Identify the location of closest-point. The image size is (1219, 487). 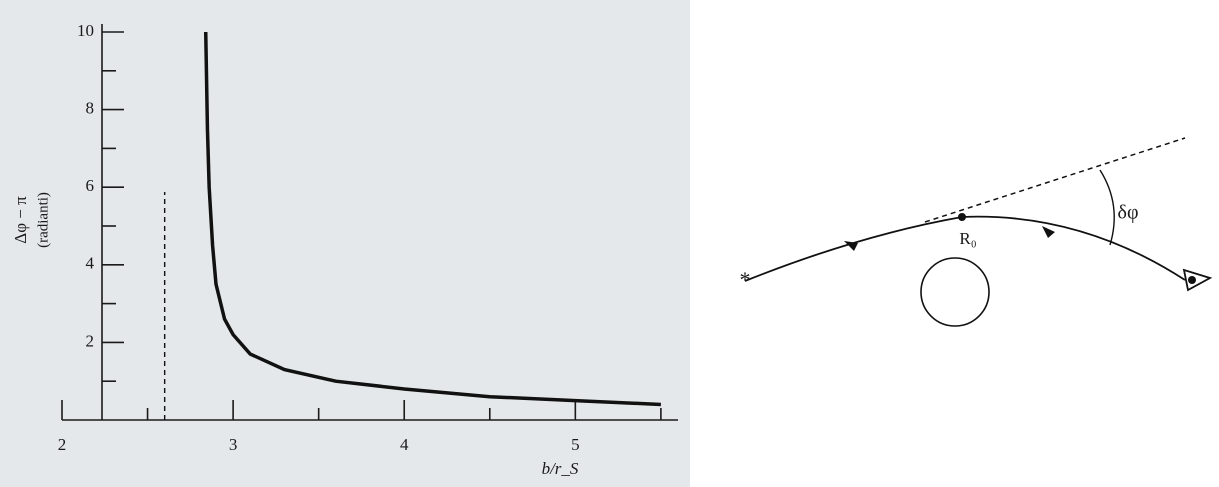
(962, 217).